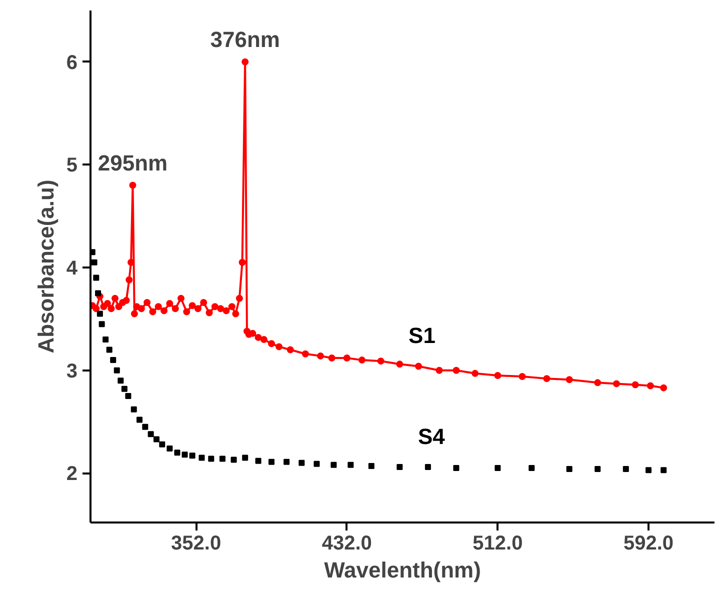  What do you see at coordinates (72, 165) in the screenshot?
I see `y-tick-label: 5` at bounding box center [72, 165].